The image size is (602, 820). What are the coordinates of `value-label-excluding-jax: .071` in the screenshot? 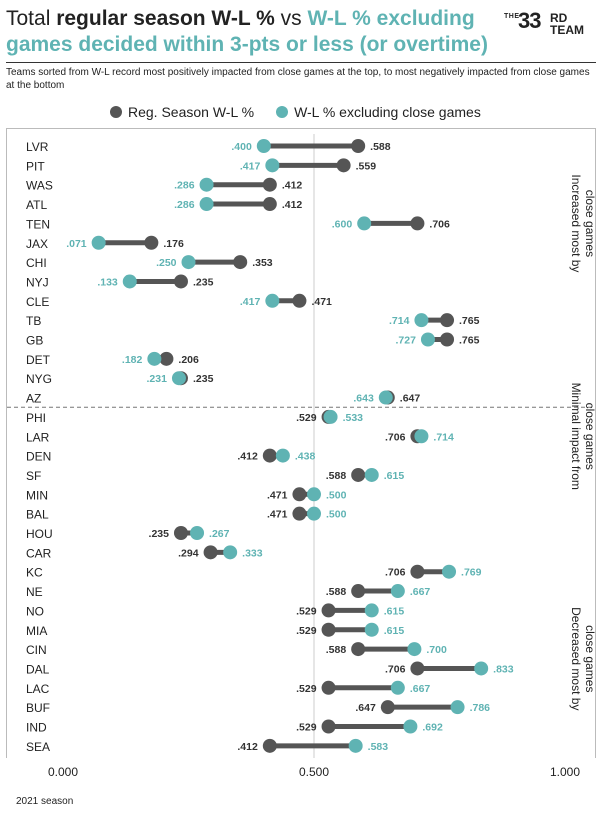 It's located at (76, 244).